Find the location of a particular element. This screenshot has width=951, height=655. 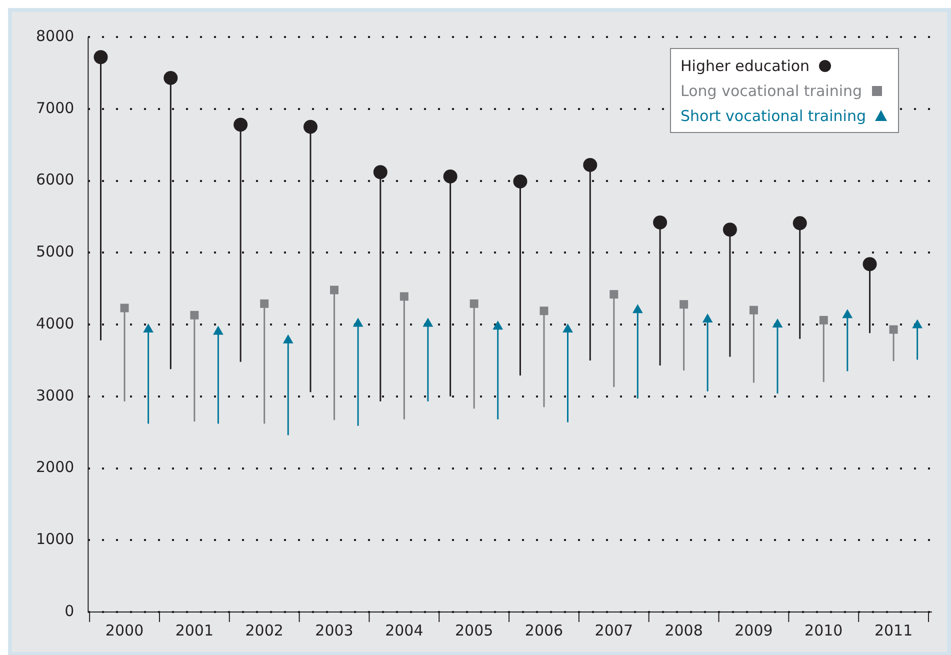

y-tick-label: 1000 is located at coordinates (55, 539).